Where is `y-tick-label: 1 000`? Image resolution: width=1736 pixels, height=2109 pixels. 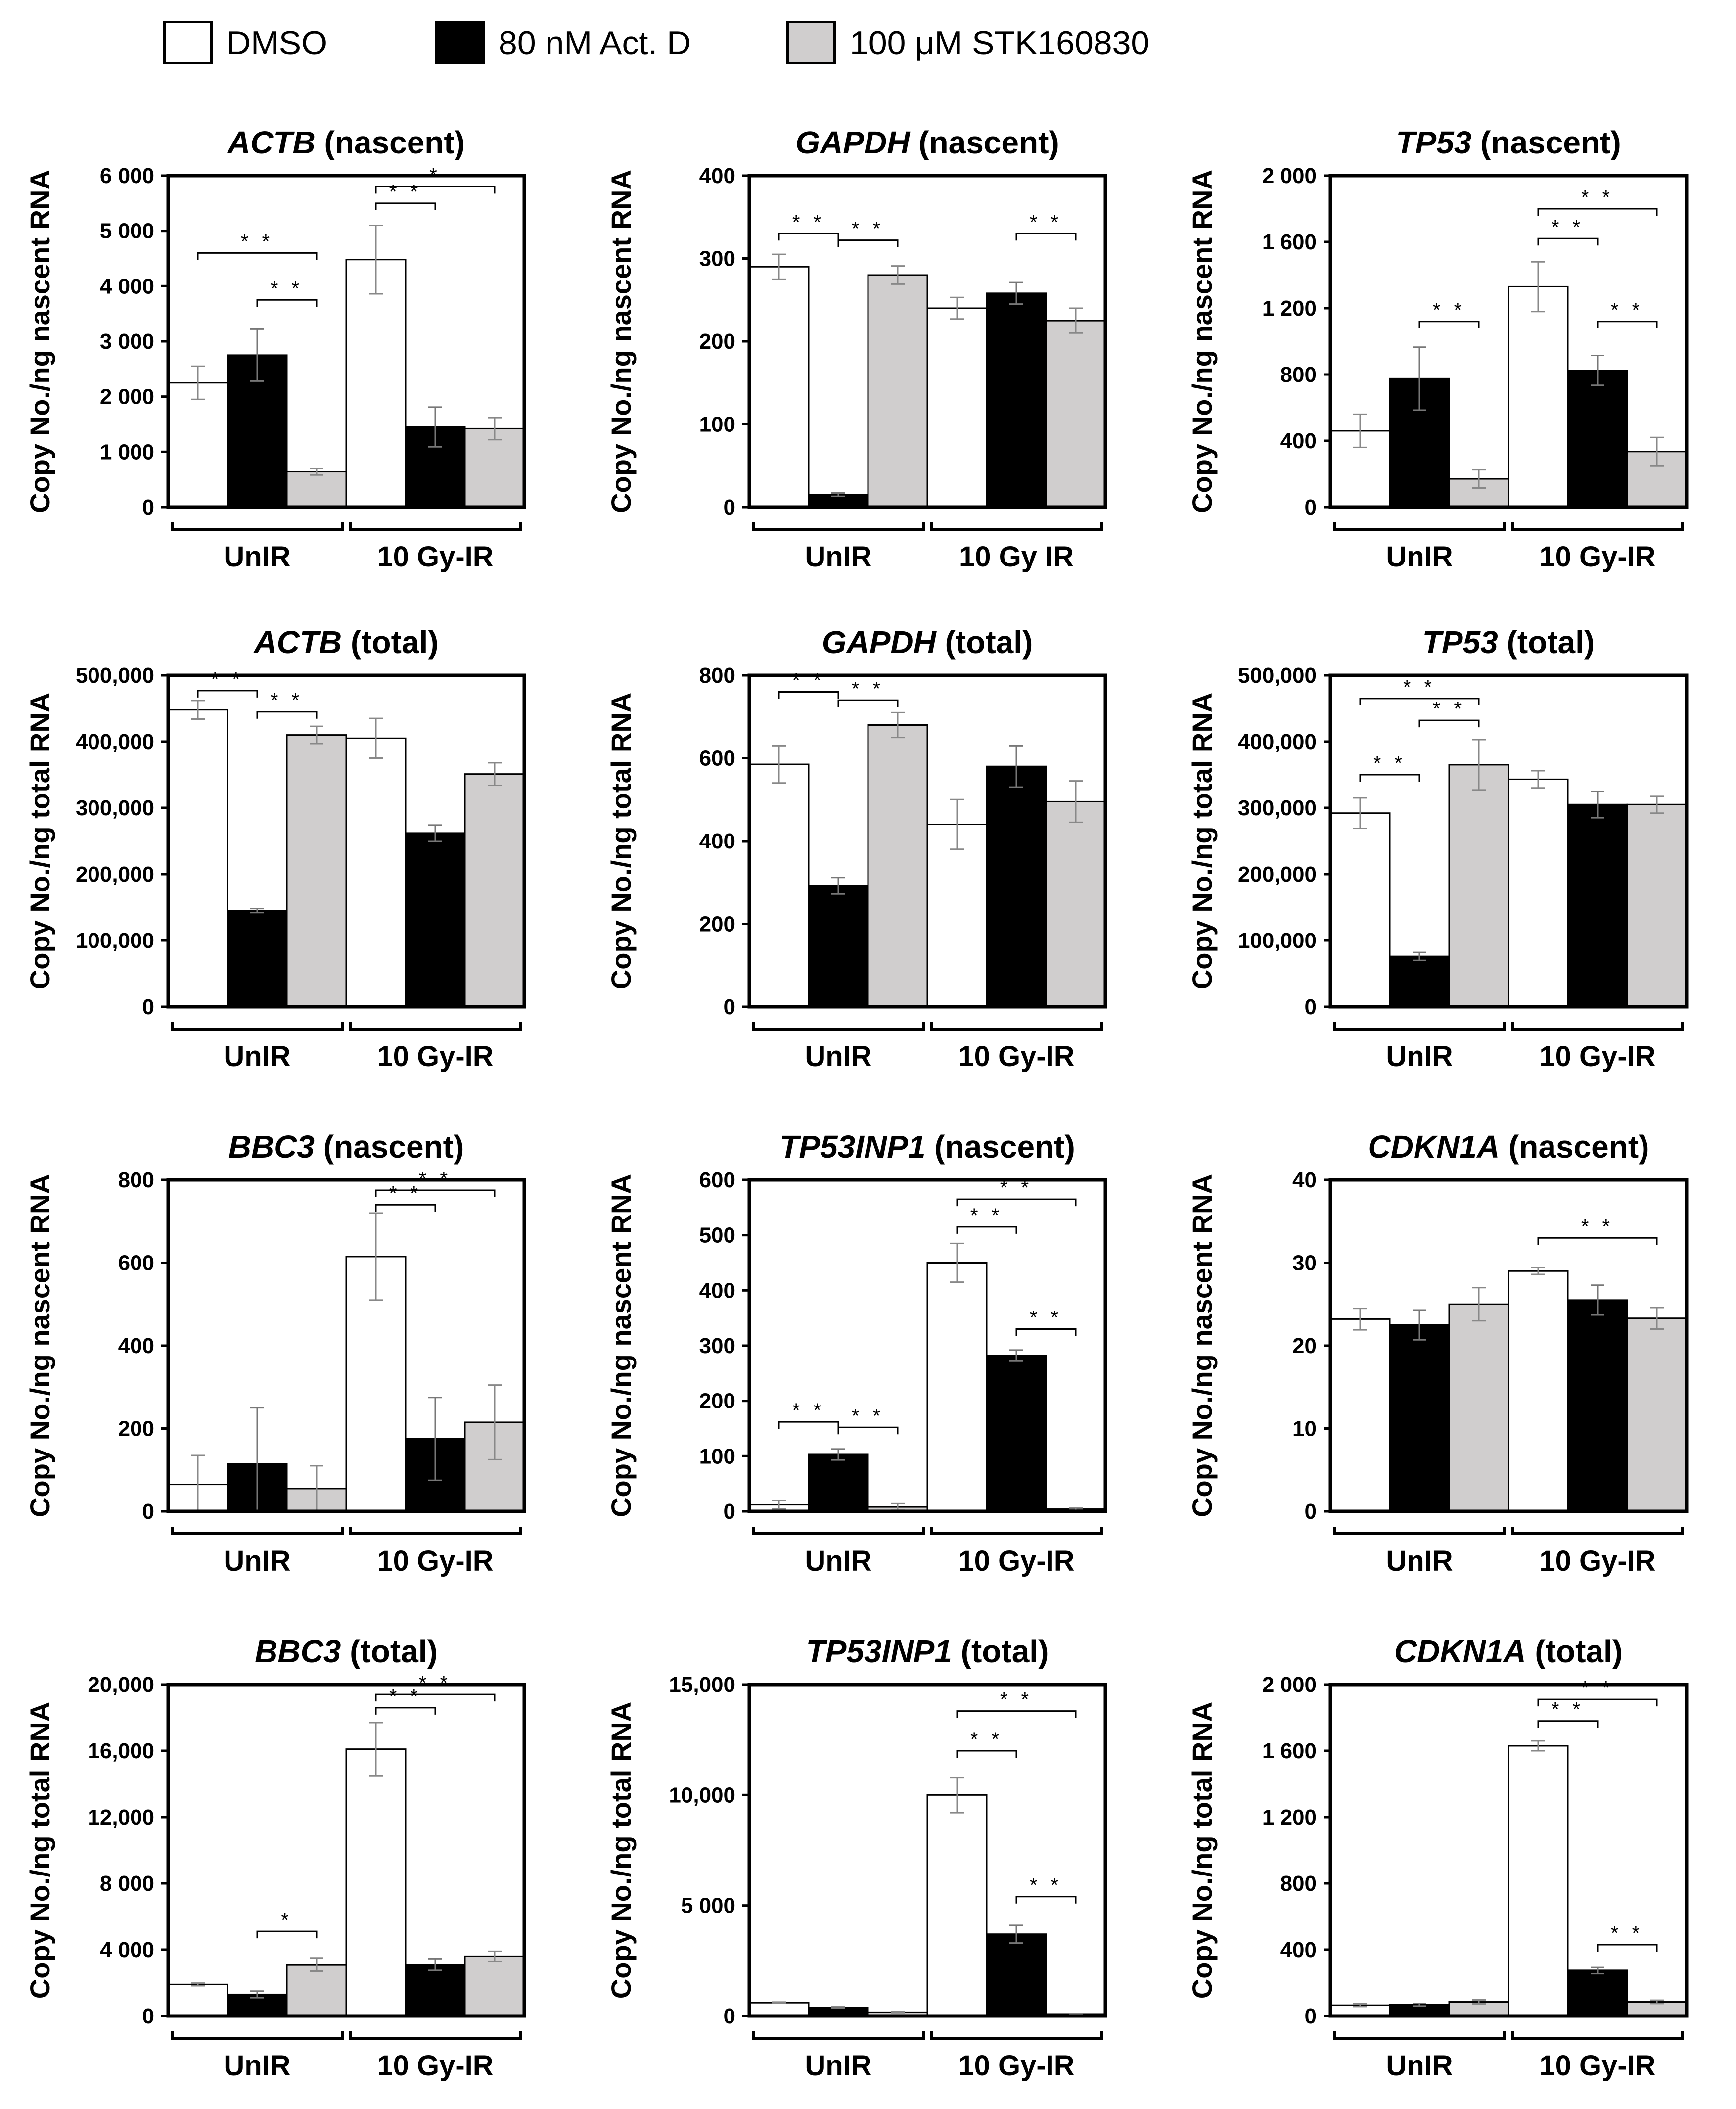
y-tick-label: 1 000 is located at coordinates (127, 452).